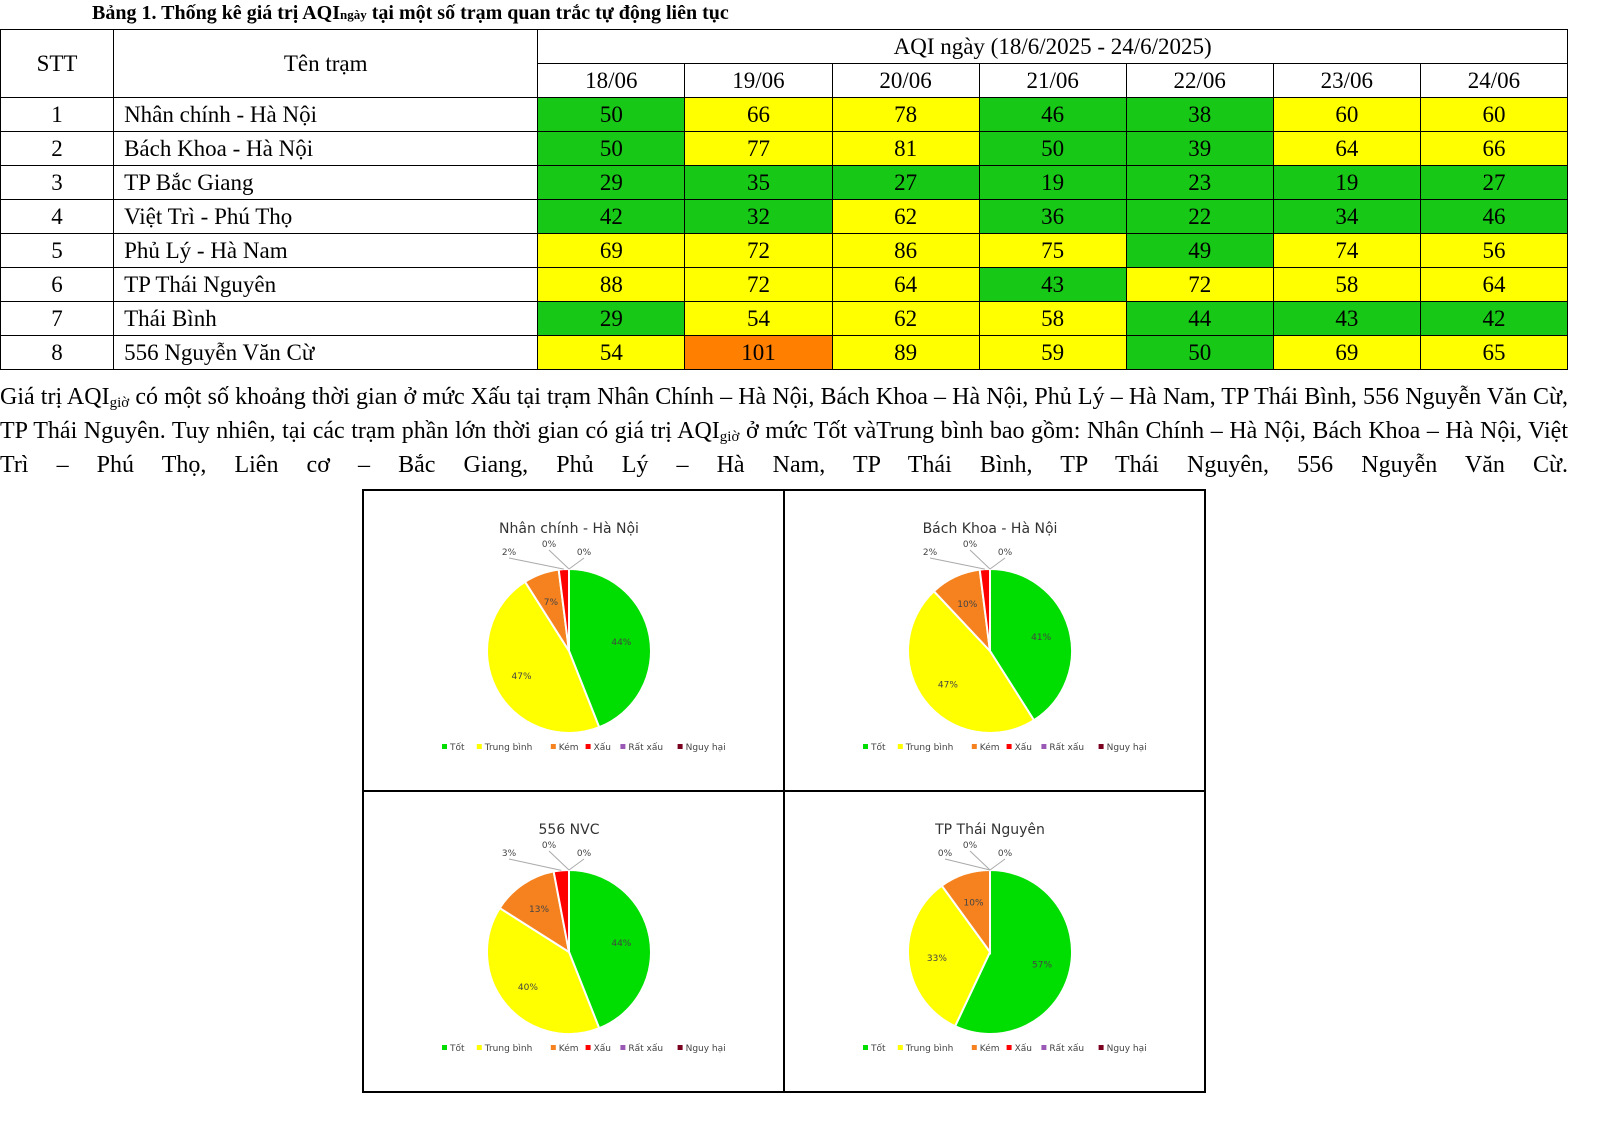  Describe the element at coordinates (611, 352) in the screenshot. I see `cell-aqi: 54` at that location.